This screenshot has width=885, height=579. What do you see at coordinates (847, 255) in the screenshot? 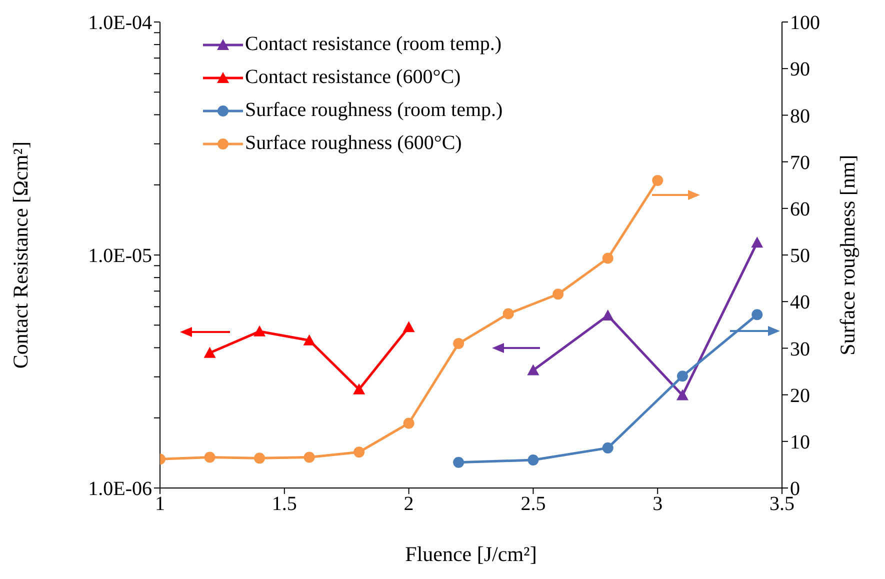
I see `y2-axis-title: Surface roughness [nm]` at bounding box center [847, 255].